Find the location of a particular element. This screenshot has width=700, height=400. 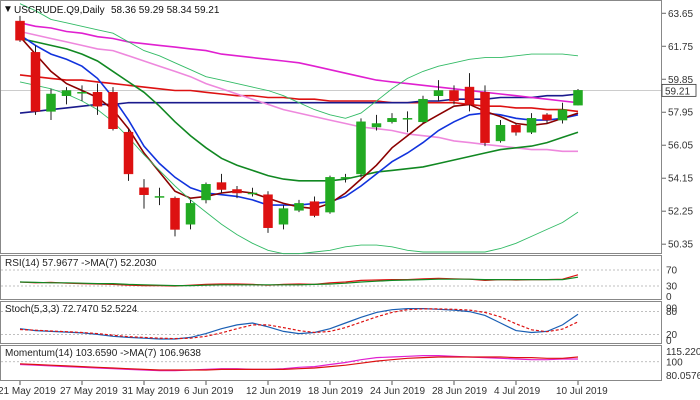

date-tick-label: 6 Jun 2019 is located at coordinates (209, 391).